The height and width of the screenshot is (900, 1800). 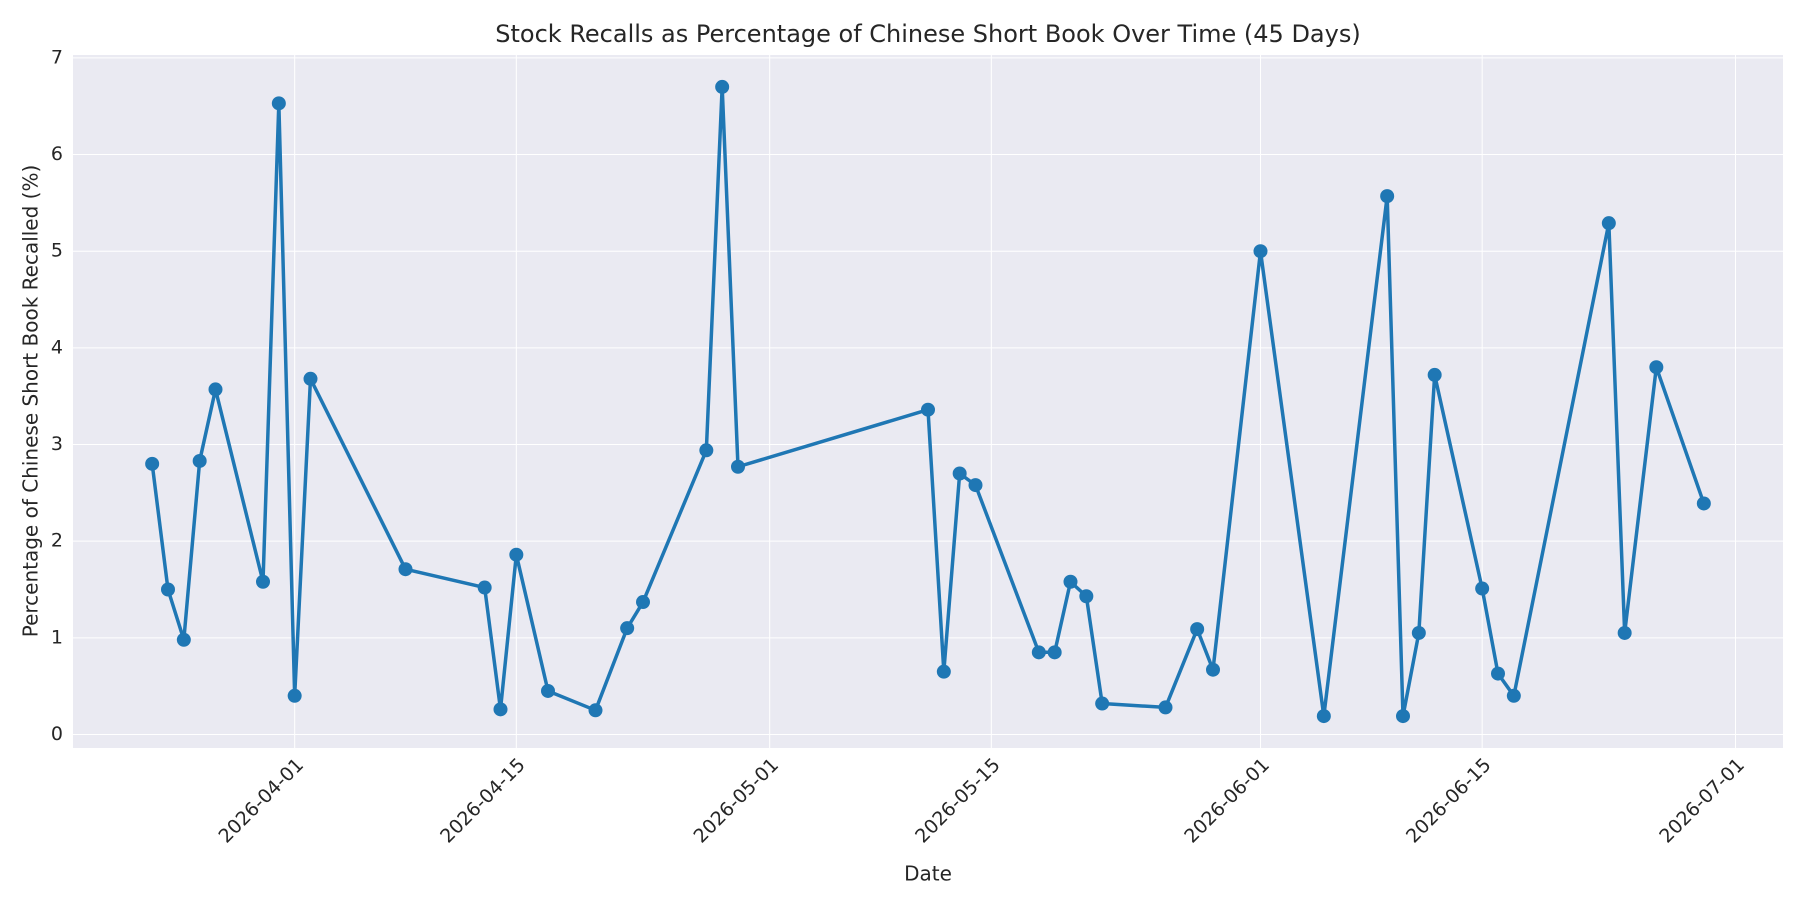 What do you see at coordinates (57, 444) in the screenshot?
I see `y-tick-label: 3` at bounding box center [57, 444].